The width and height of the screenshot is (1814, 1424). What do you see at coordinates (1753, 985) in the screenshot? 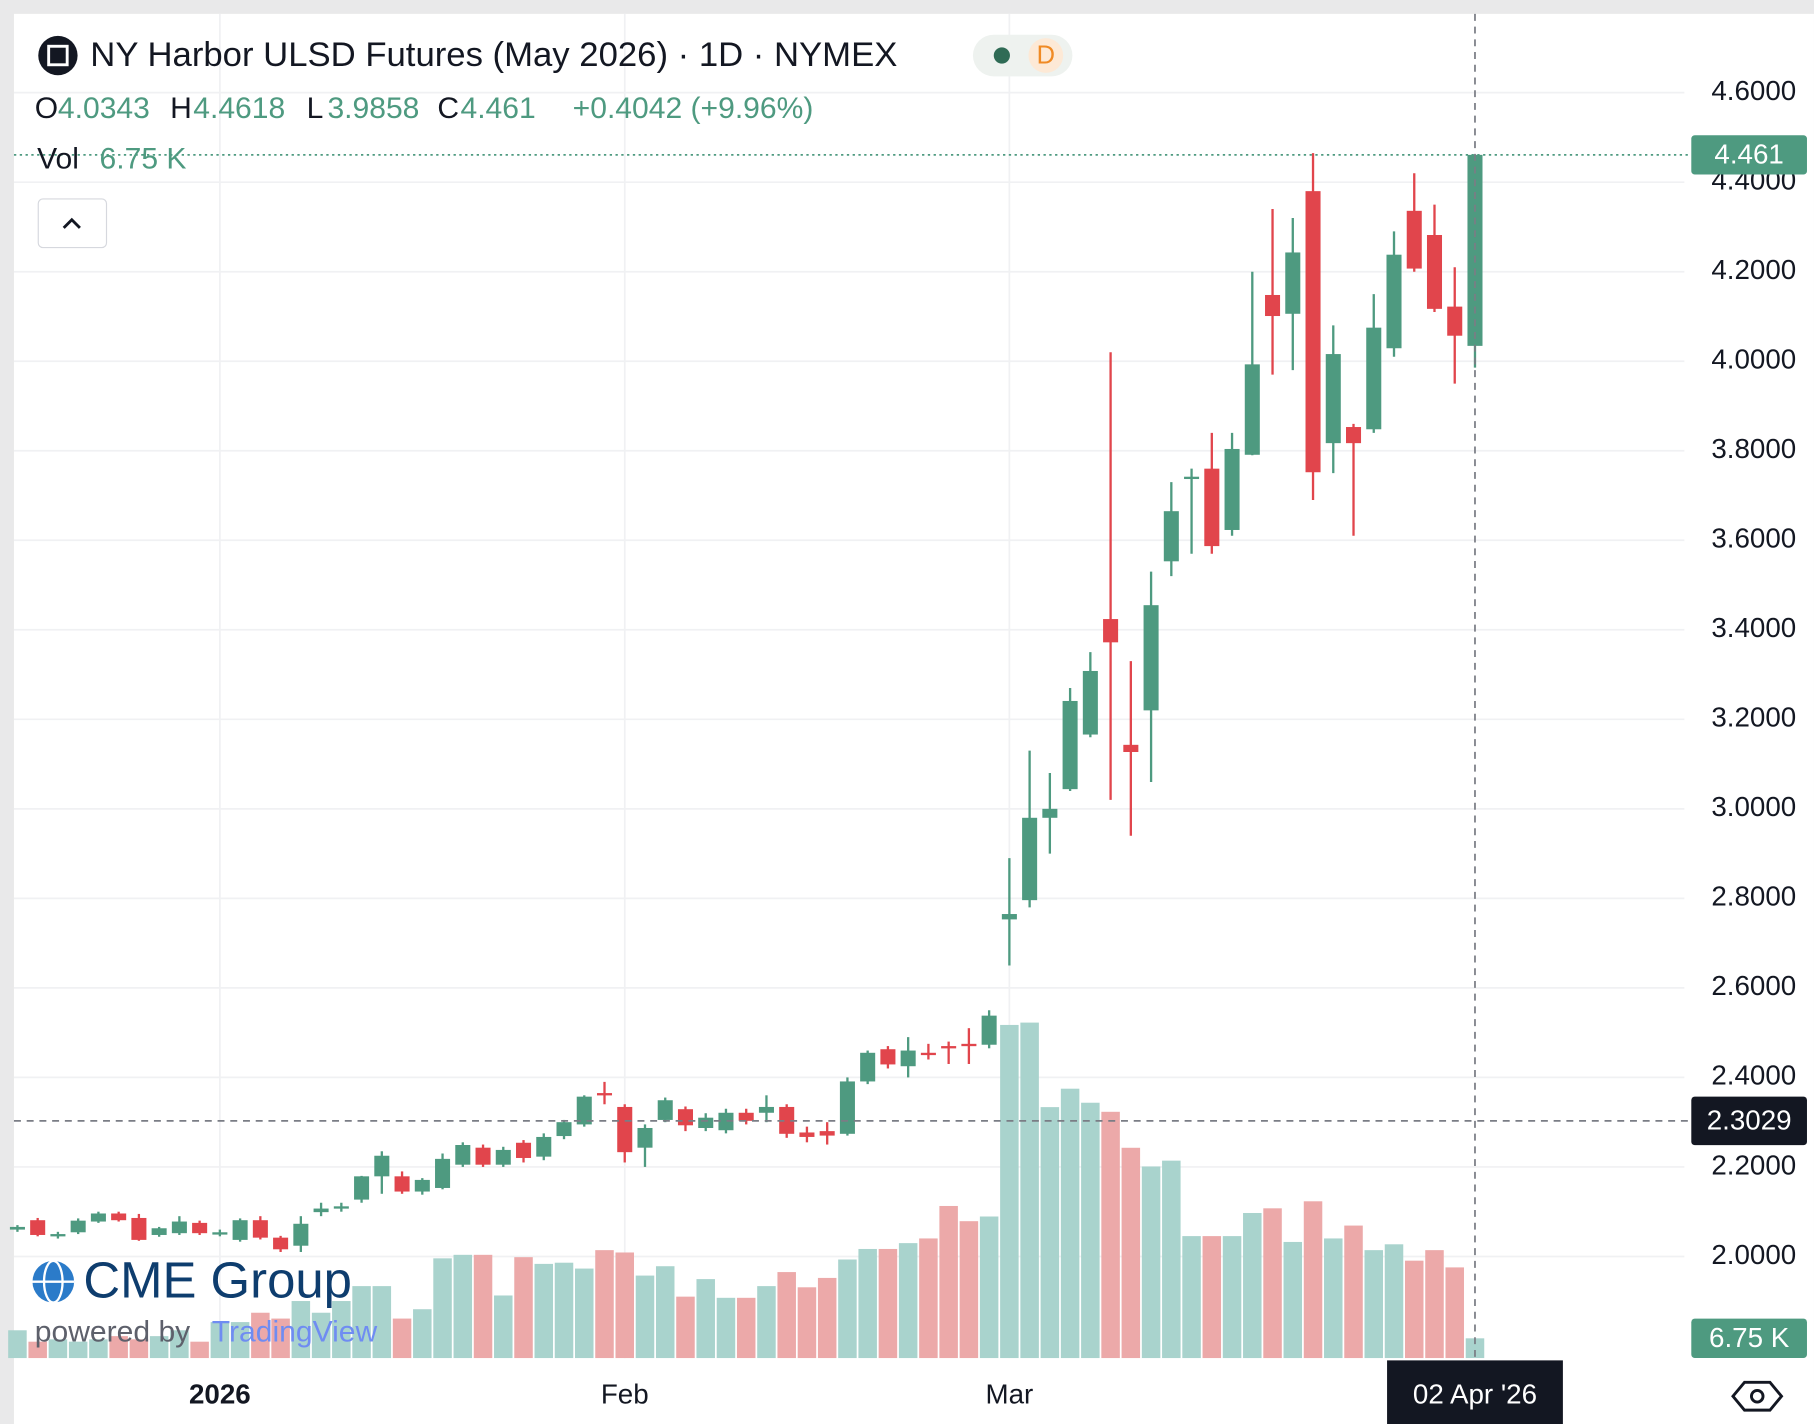
I see `y-tick-label: 2.6000` at bounding box center [1753, 985].